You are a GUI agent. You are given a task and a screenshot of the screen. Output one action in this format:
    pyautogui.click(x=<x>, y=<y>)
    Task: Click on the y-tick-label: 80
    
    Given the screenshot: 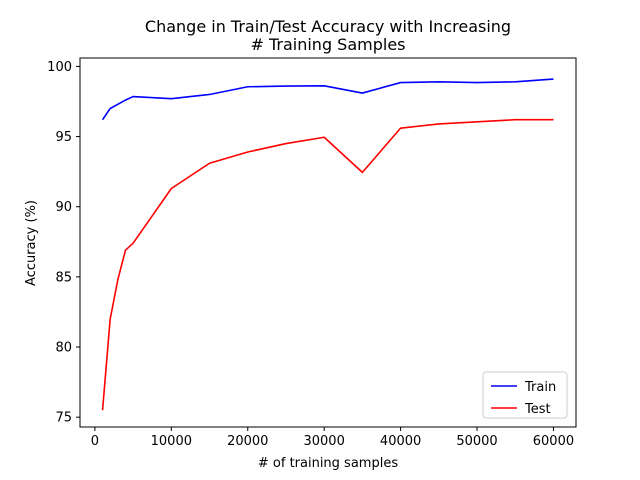 What is the action you would take?
    pyautogui.click(x=63, y=348)
    